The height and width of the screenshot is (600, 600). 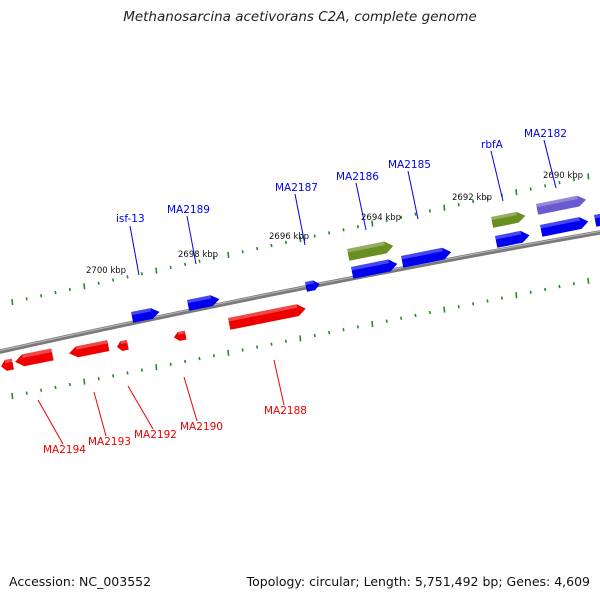 What do you see at coordinates (492, 145) in the screenshot?
I see `gene-label-forward: rbfA` at bounding box center [492, 145].